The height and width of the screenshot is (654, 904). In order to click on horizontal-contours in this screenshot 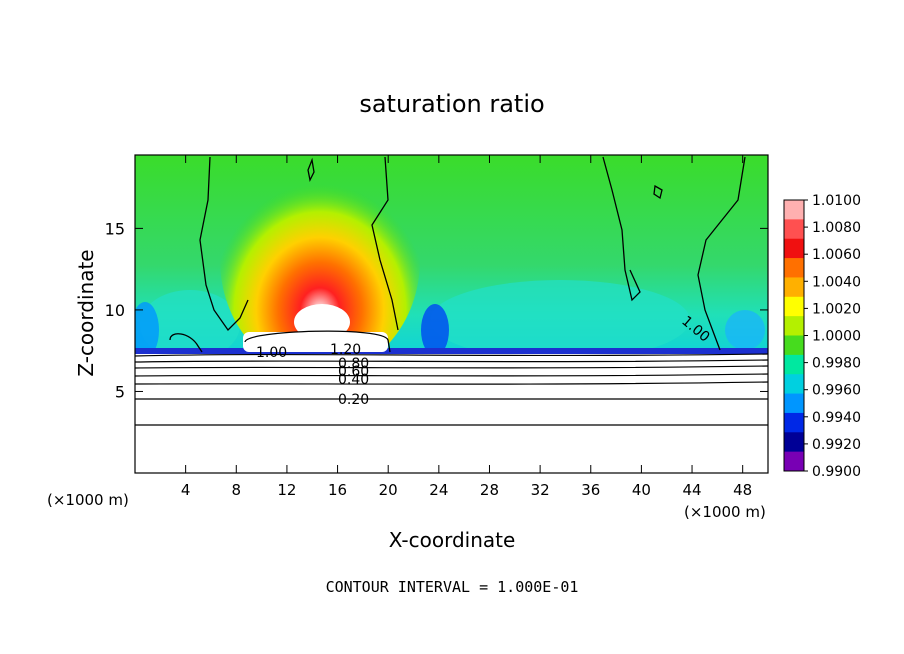, I will do `click(451, 390)`.